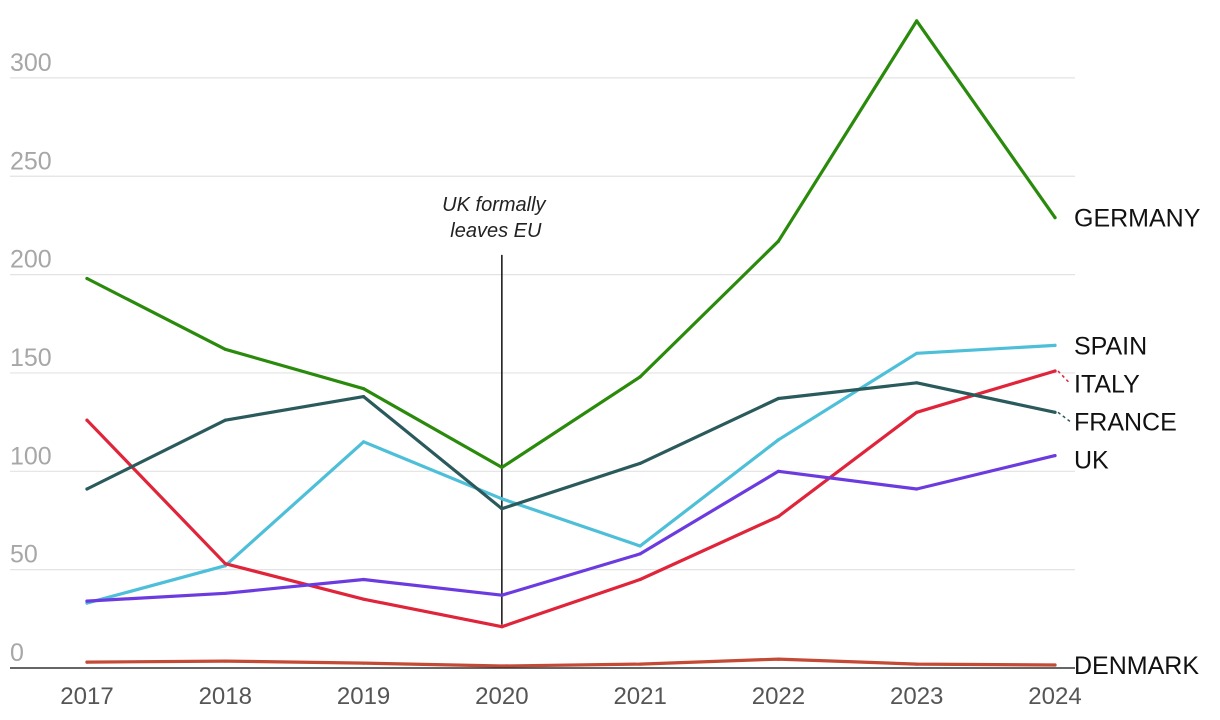 This screenshot has width=1220, height=720. What do you see at coordinates (1091, 460) in the screenshot?
I see `series-label-uk: UK` at bounding box center [1091, 460].